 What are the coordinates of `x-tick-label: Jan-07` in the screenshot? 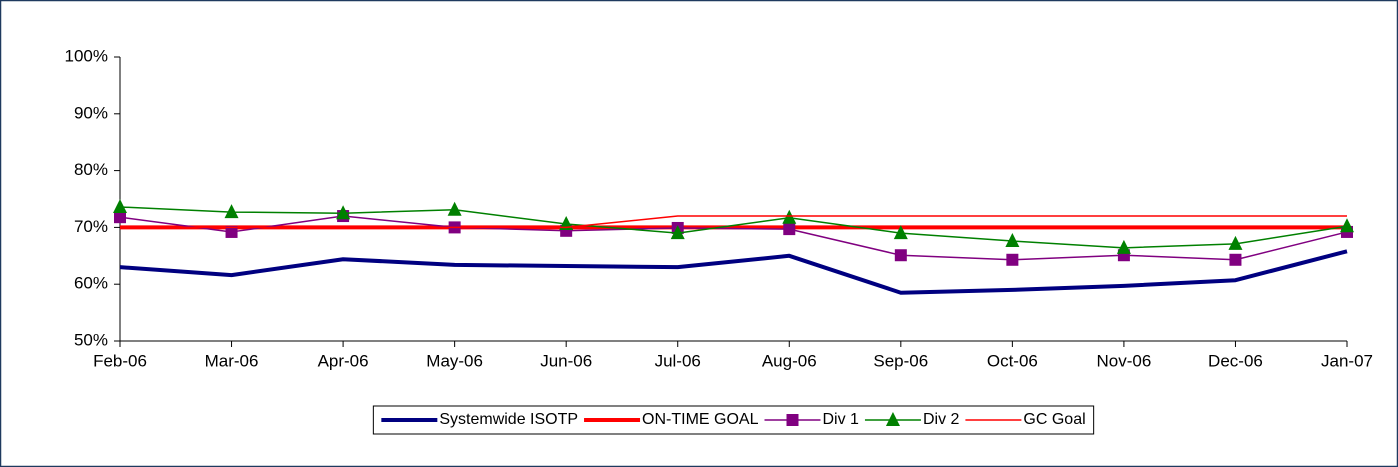 It's located at (1347, 360).